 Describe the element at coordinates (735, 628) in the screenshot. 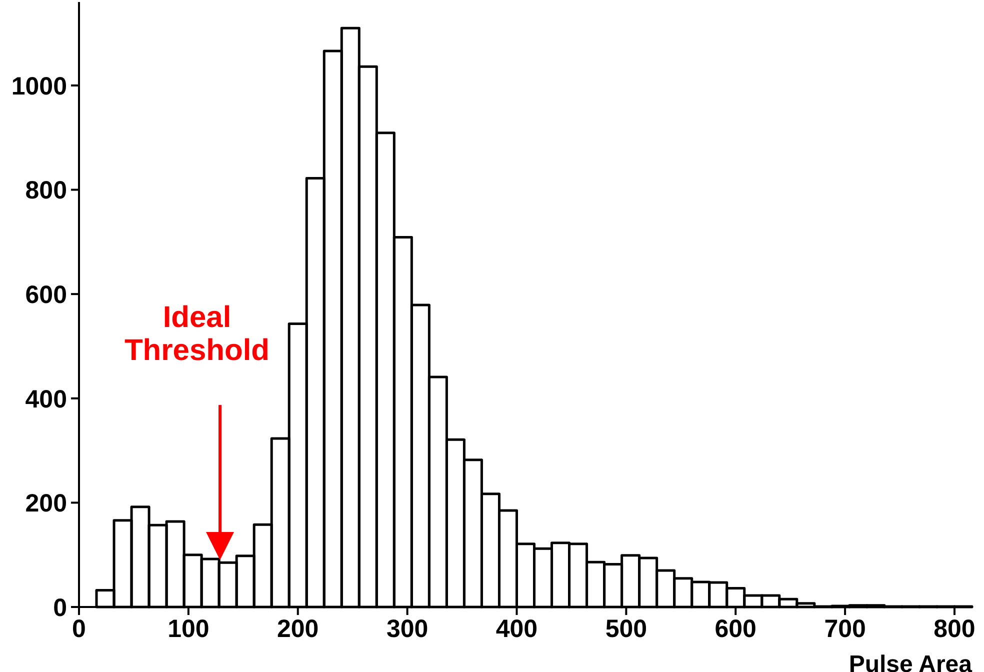

I see `x-tick-label: 600` at that location.